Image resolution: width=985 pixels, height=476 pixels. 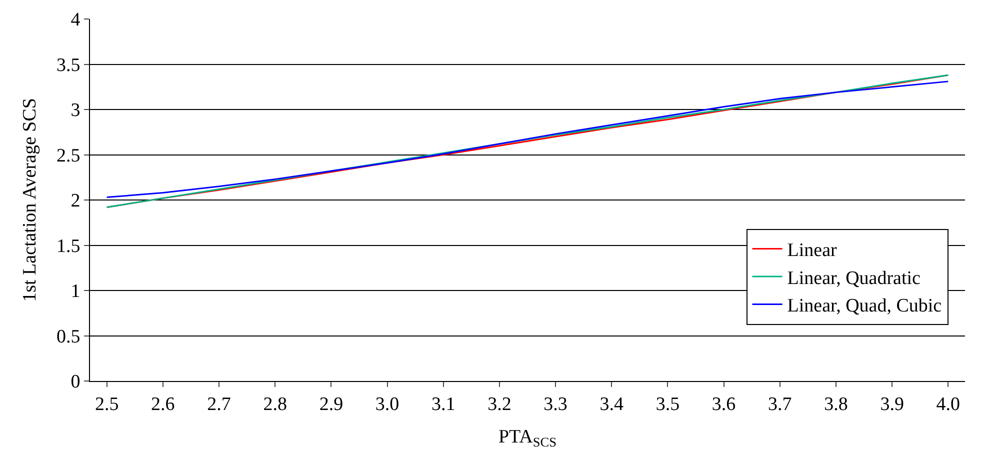 I want to click on legend-label: Linear, Quad, Cubic, so click(x=864, y=306).